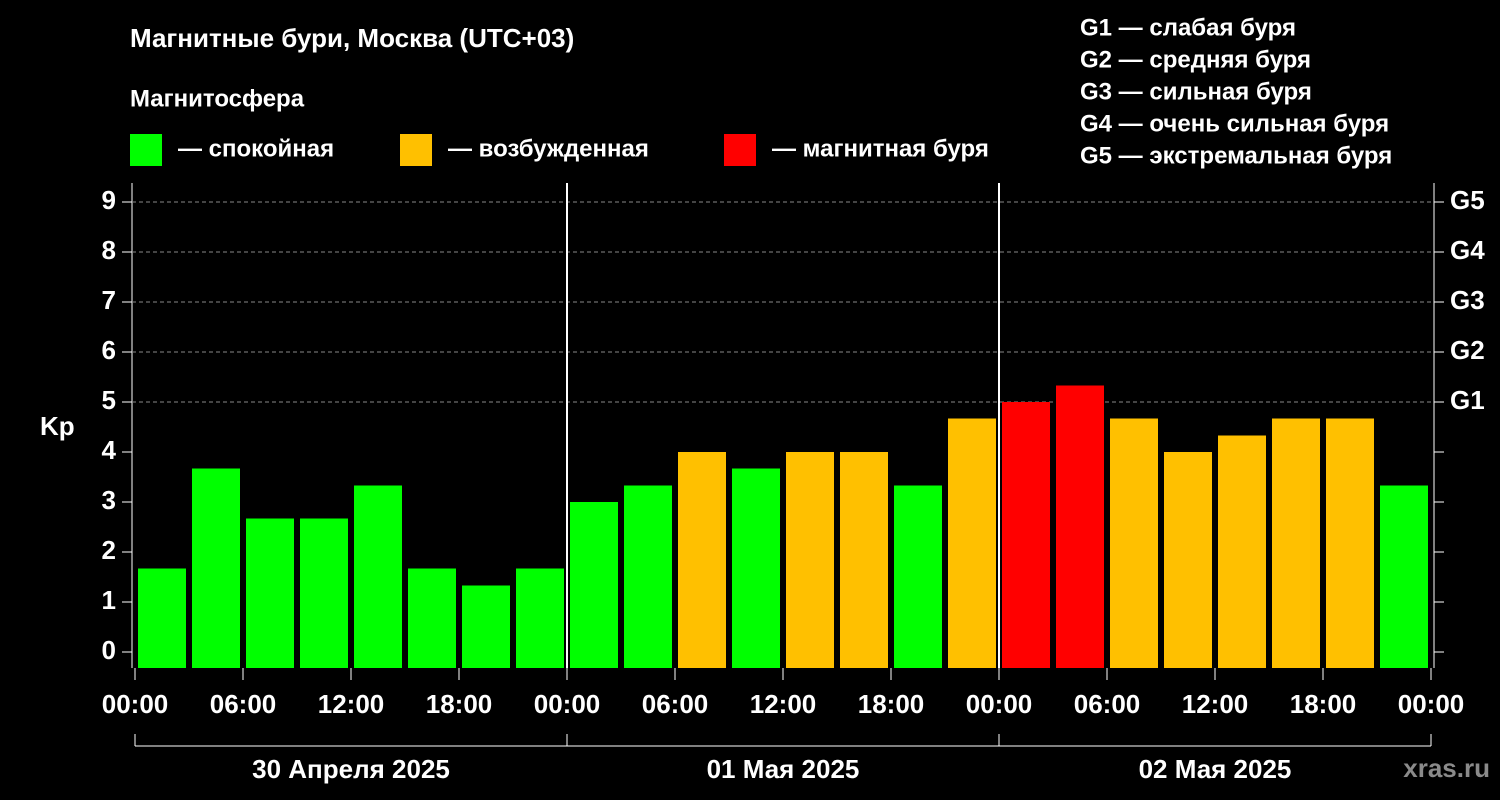 Image resolution: width=1500 pixels, height=800 pixels. What do you see at coordinates (351, 769) in the screenshot?
I see `day-label: 30 Апреля 2025` at bounding box center [351, 769].